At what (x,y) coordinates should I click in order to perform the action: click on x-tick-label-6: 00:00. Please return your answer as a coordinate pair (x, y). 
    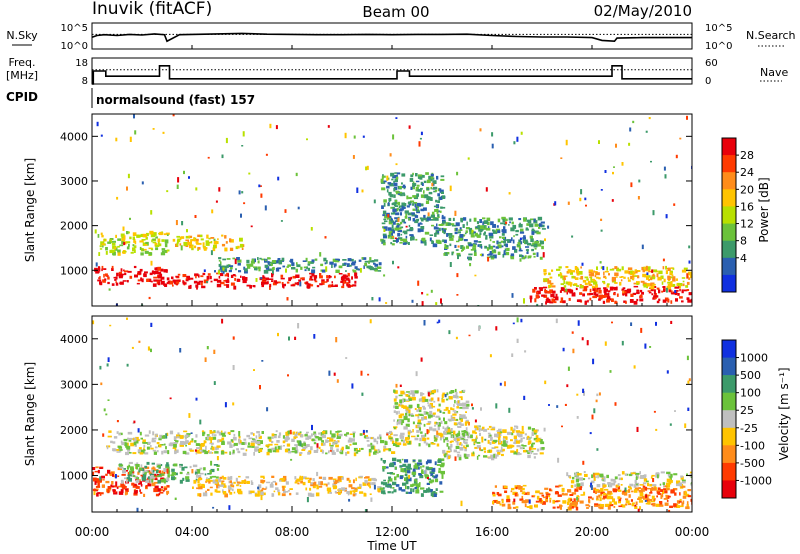
    Looking at the image, I should click on (692, 532).